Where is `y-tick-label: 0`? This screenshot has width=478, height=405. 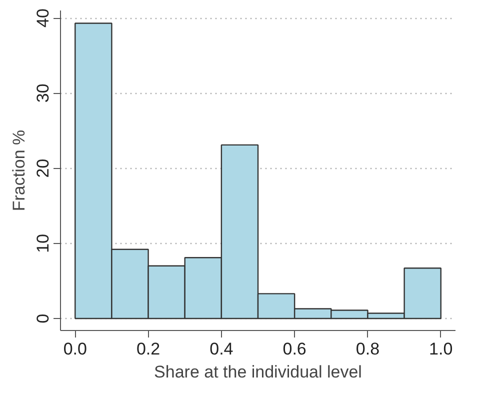 y-tick-label: 0 is located at coordinates (43, 319).